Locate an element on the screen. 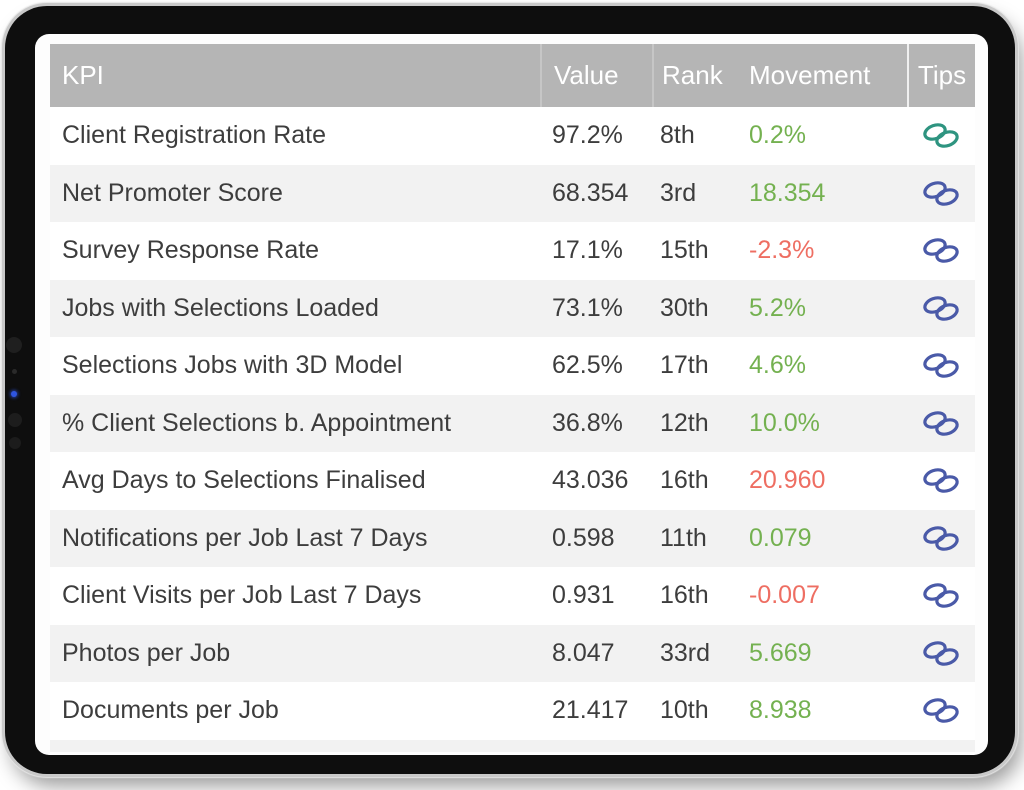 The height and width of the screenshot is (790, 1024). rank-cell: 10th is located at coordinates (684, 710).